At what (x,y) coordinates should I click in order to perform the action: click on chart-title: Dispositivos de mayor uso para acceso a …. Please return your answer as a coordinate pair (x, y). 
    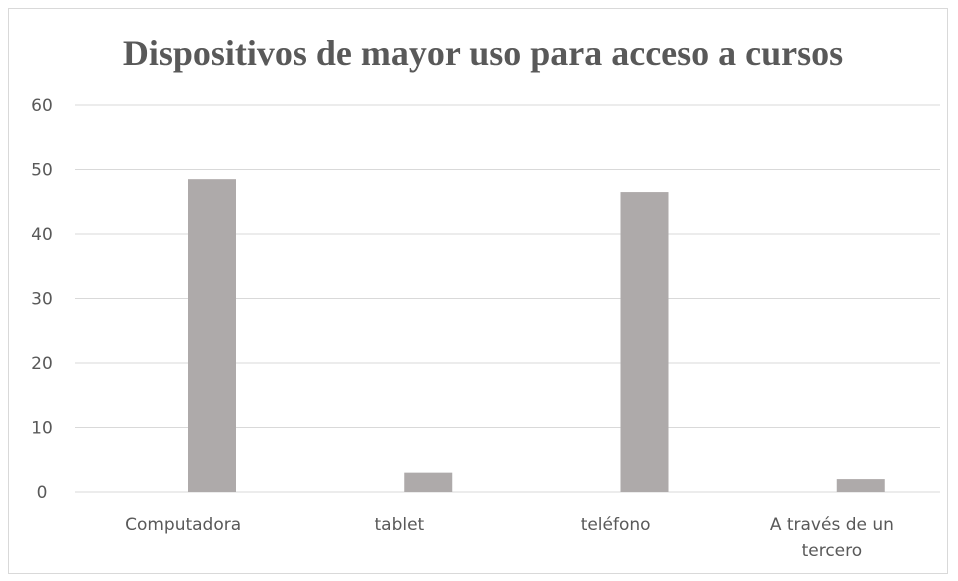
    Looking at the image, I should click on (483, 53).